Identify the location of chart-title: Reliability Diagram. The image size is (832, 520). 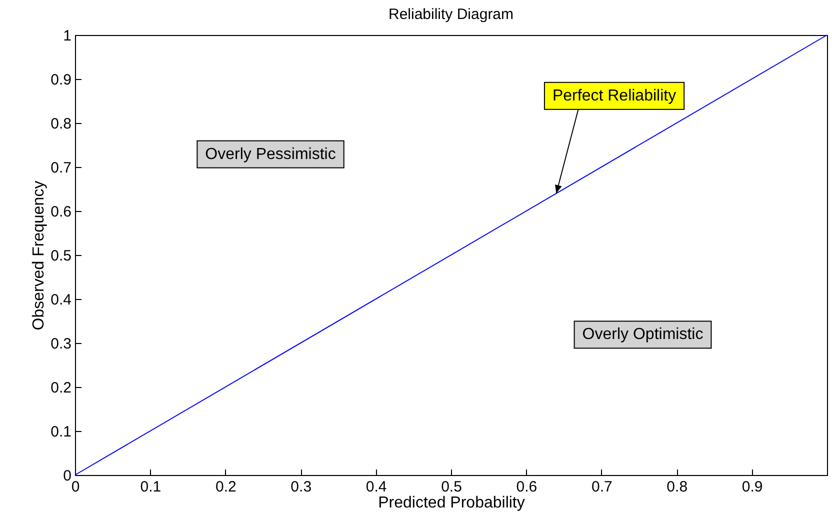
(451, 14).